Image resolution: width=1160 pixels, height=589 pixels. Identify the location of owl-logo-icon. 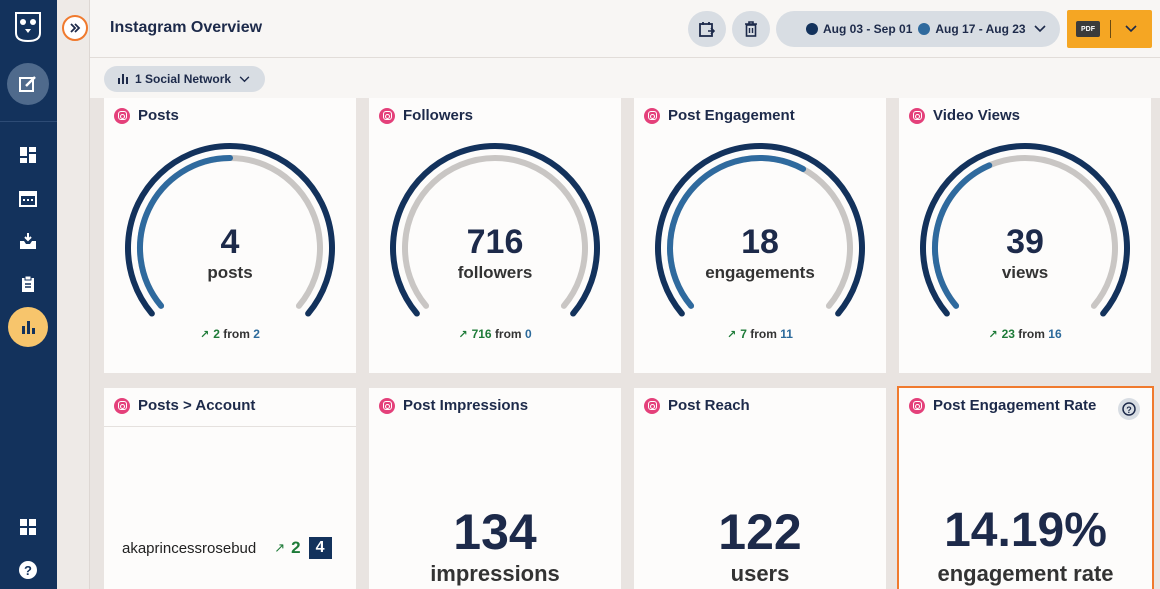
(28, 27).